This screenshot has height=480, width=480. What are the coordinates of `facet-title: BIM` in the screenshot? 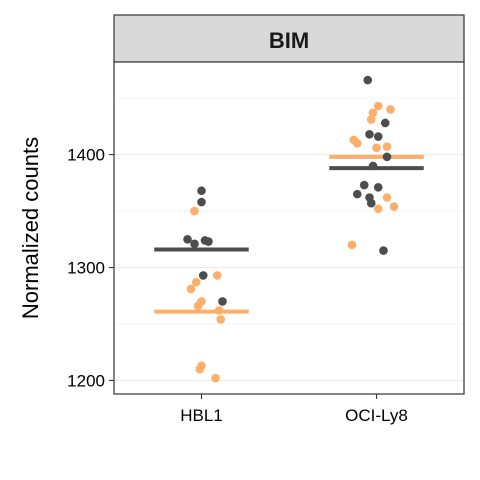 It's located at (289, 40).